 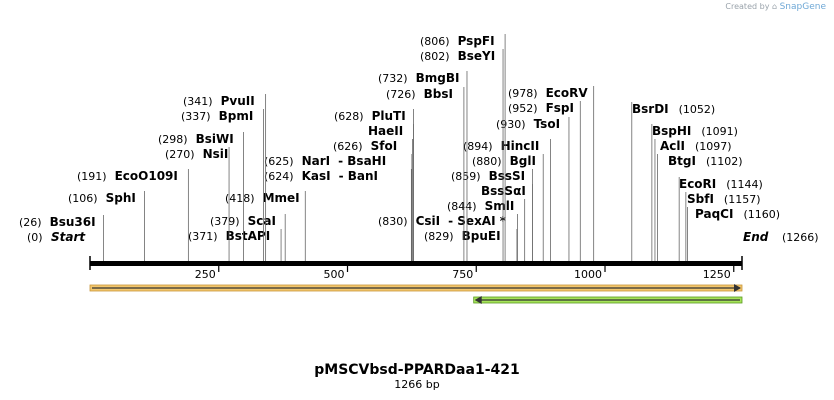 What do you see at coordinates (511, 124) in the screenshot?
I see `enzyme-position: (930)` at bounding box center [511, 124].